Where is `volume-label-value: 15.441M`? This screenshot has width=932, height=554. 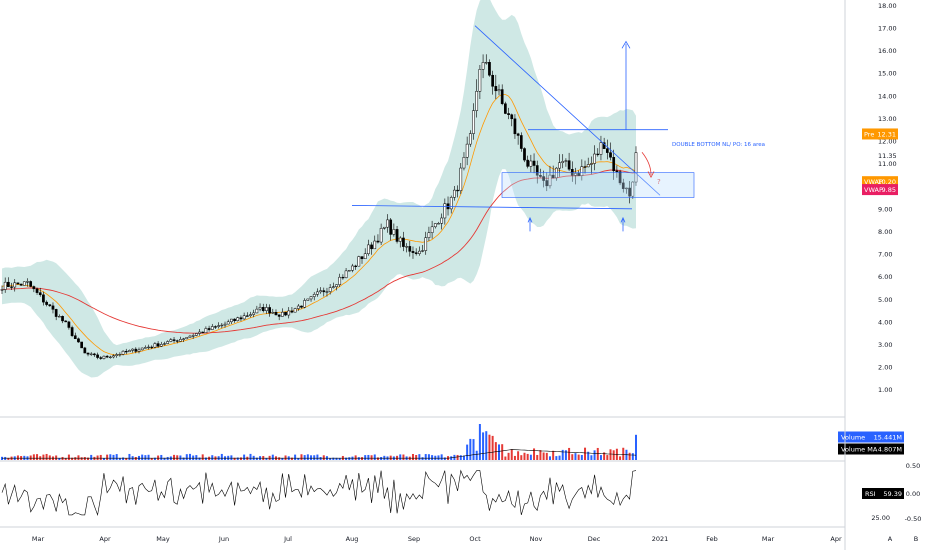 volume-label-value: 15.441M is located at coordinates (888, 438).